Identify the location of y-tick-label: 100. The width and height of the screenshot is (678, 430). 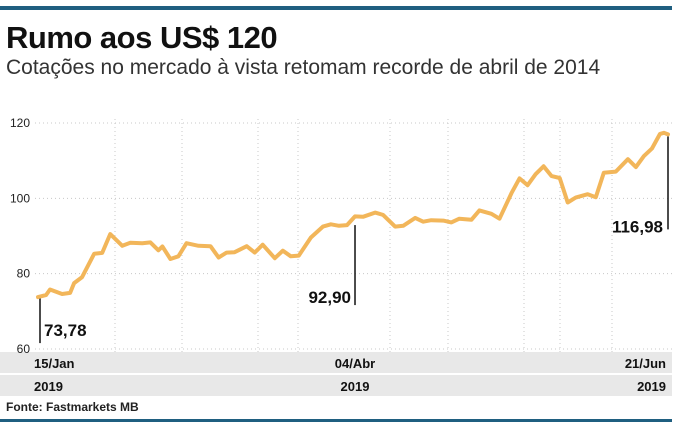
(20, 198).